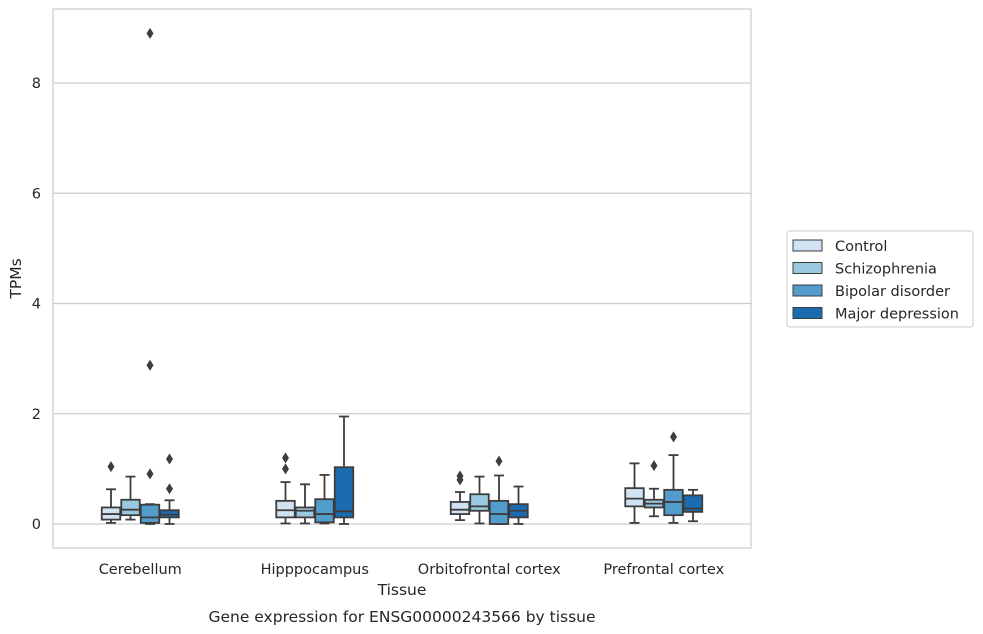 The image size is (983, 634). What do you see at coordinates (886, 270) in the screenshot?
I see `legend-label: Schizophrenia` at bounding box center [886, 270].